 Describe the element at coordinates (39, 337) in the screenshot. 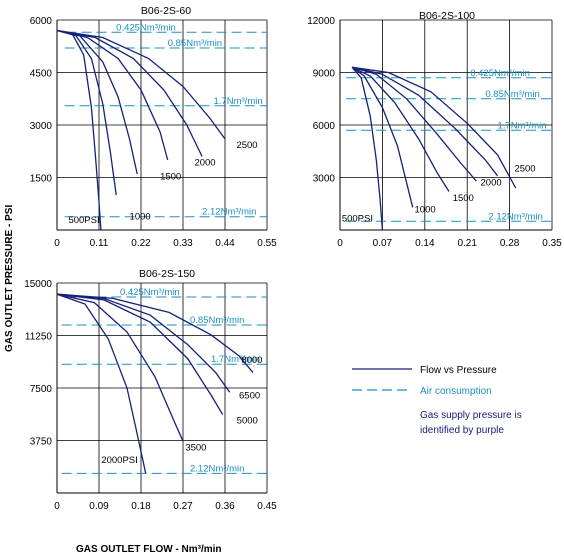

I see `y-tick-label: 11250` at that location.